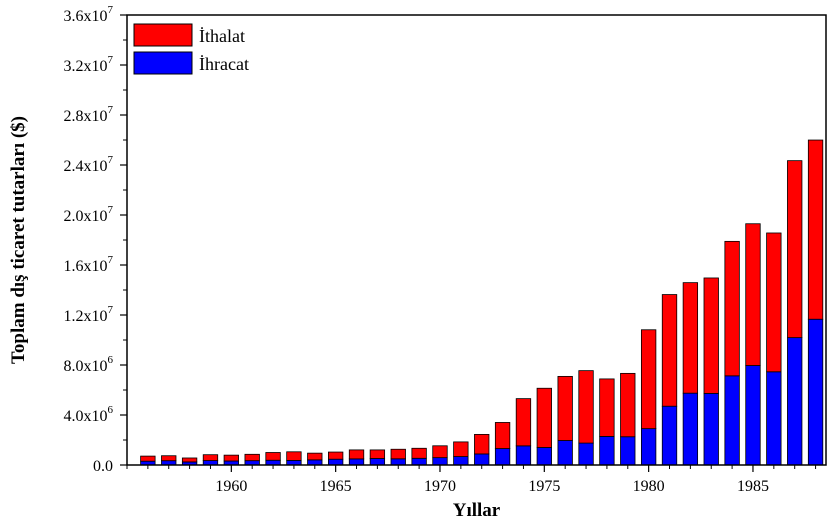 This screenshot has height=531, width=829. I want to click on import-bar-1974, so click(523, 422).